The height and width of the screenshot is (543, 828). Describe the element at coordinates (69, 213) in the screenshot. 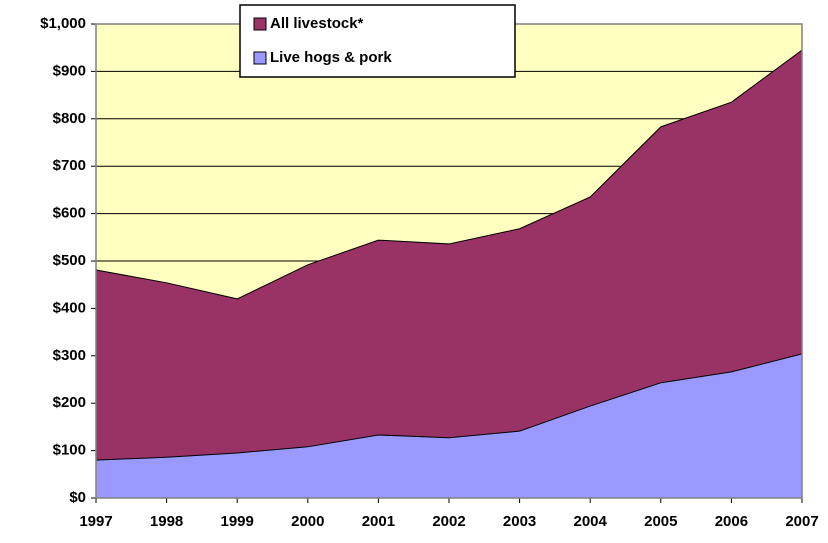

I see `y-tick-label: $600` at that location.